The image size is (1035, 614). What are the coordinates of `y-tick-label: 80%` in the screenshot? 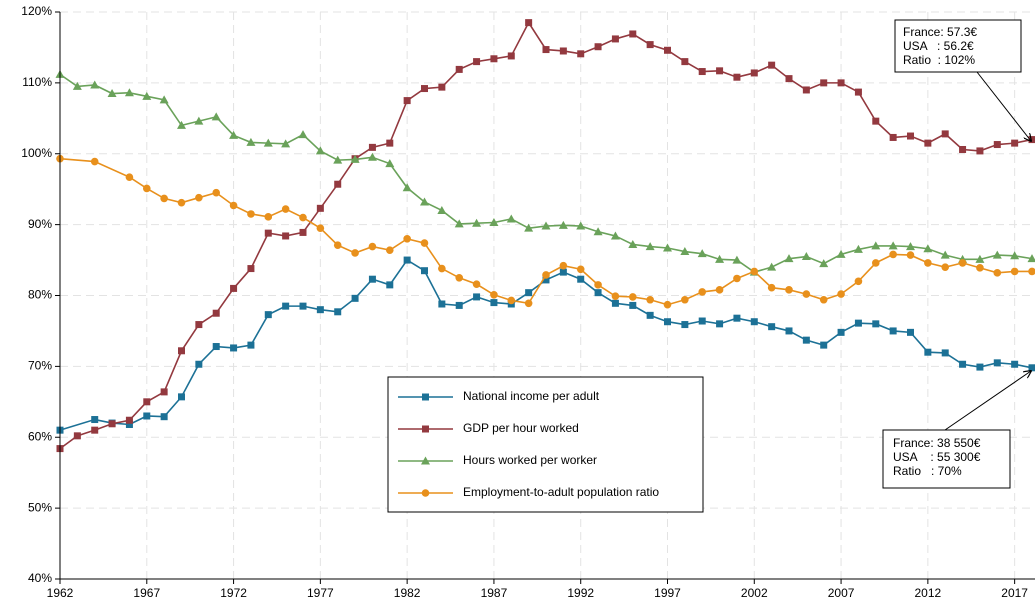 It's located at (40, 295).